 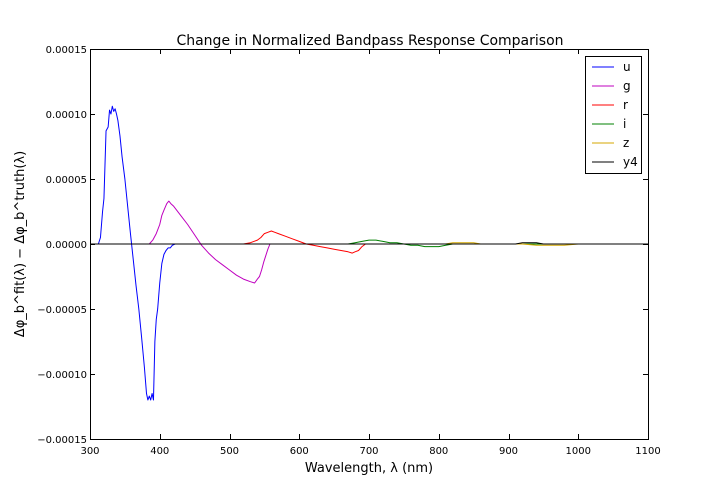 I want to click on y-tick-label: 0.00010, so click(x=66, y=115).